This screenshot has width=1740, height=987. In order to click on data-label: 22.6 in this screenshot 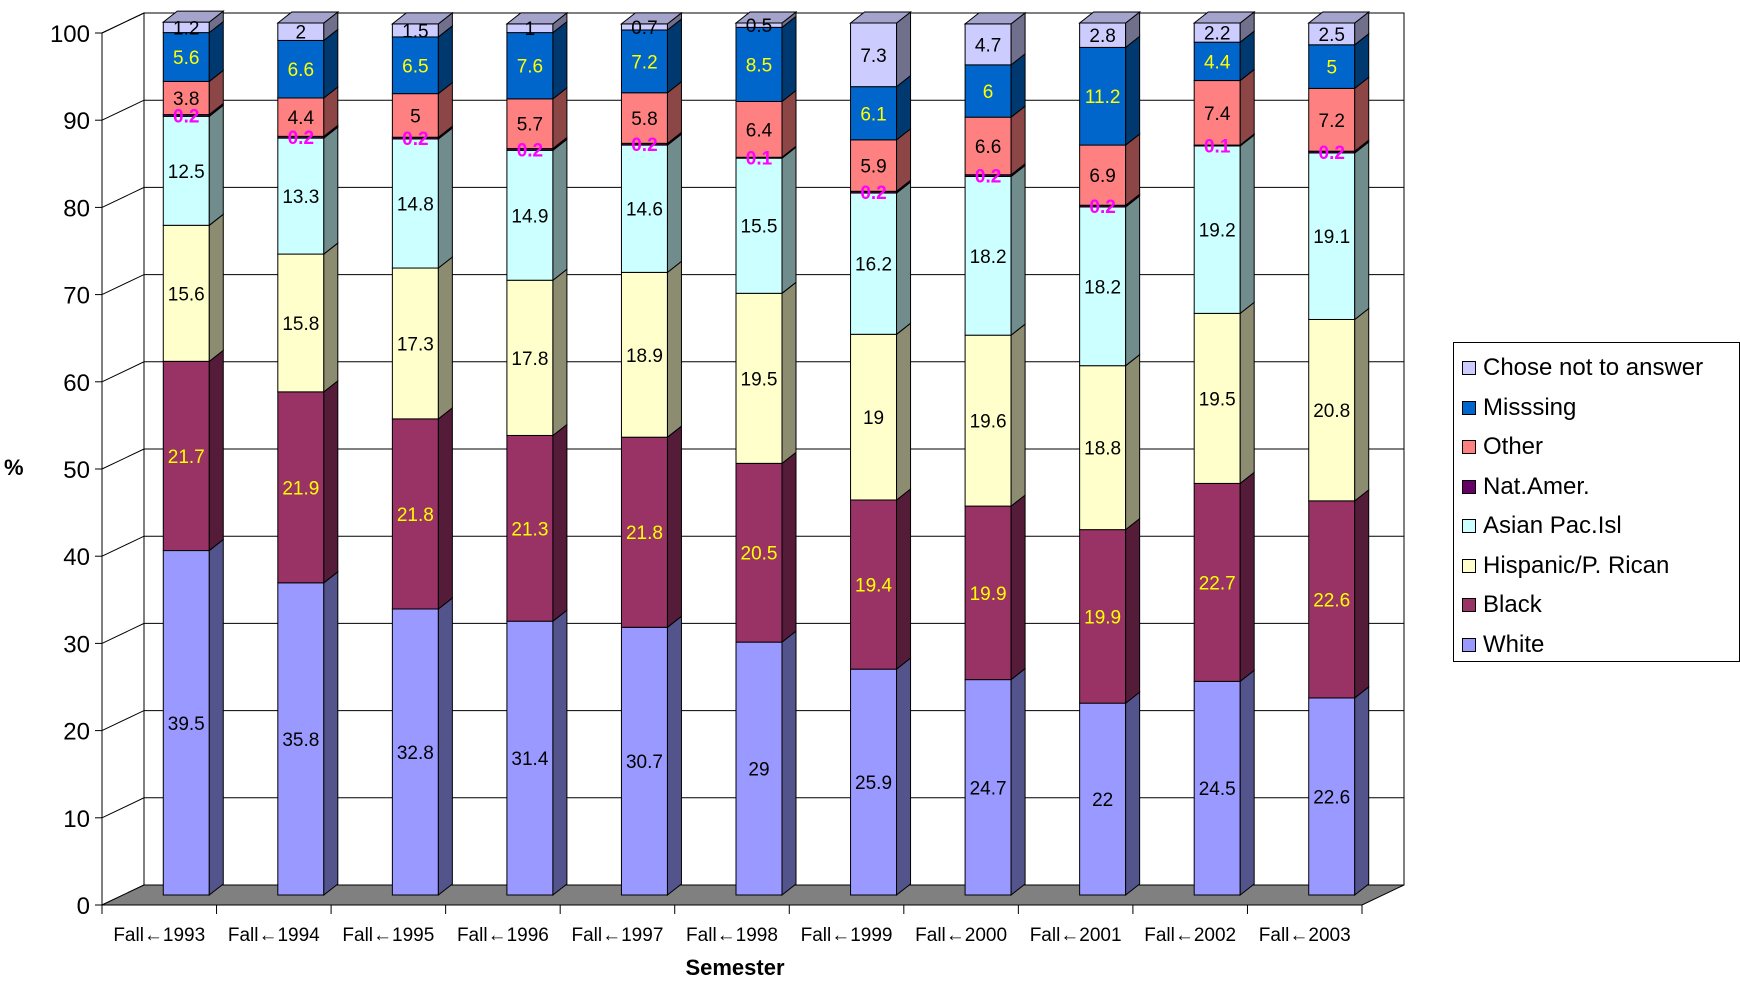, I will do `click(1331, 600)`.